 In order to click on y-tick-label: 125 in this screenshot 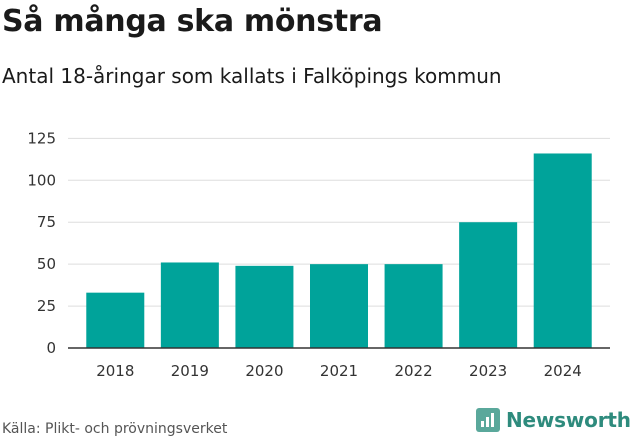, I will do `click(41, 138)`.